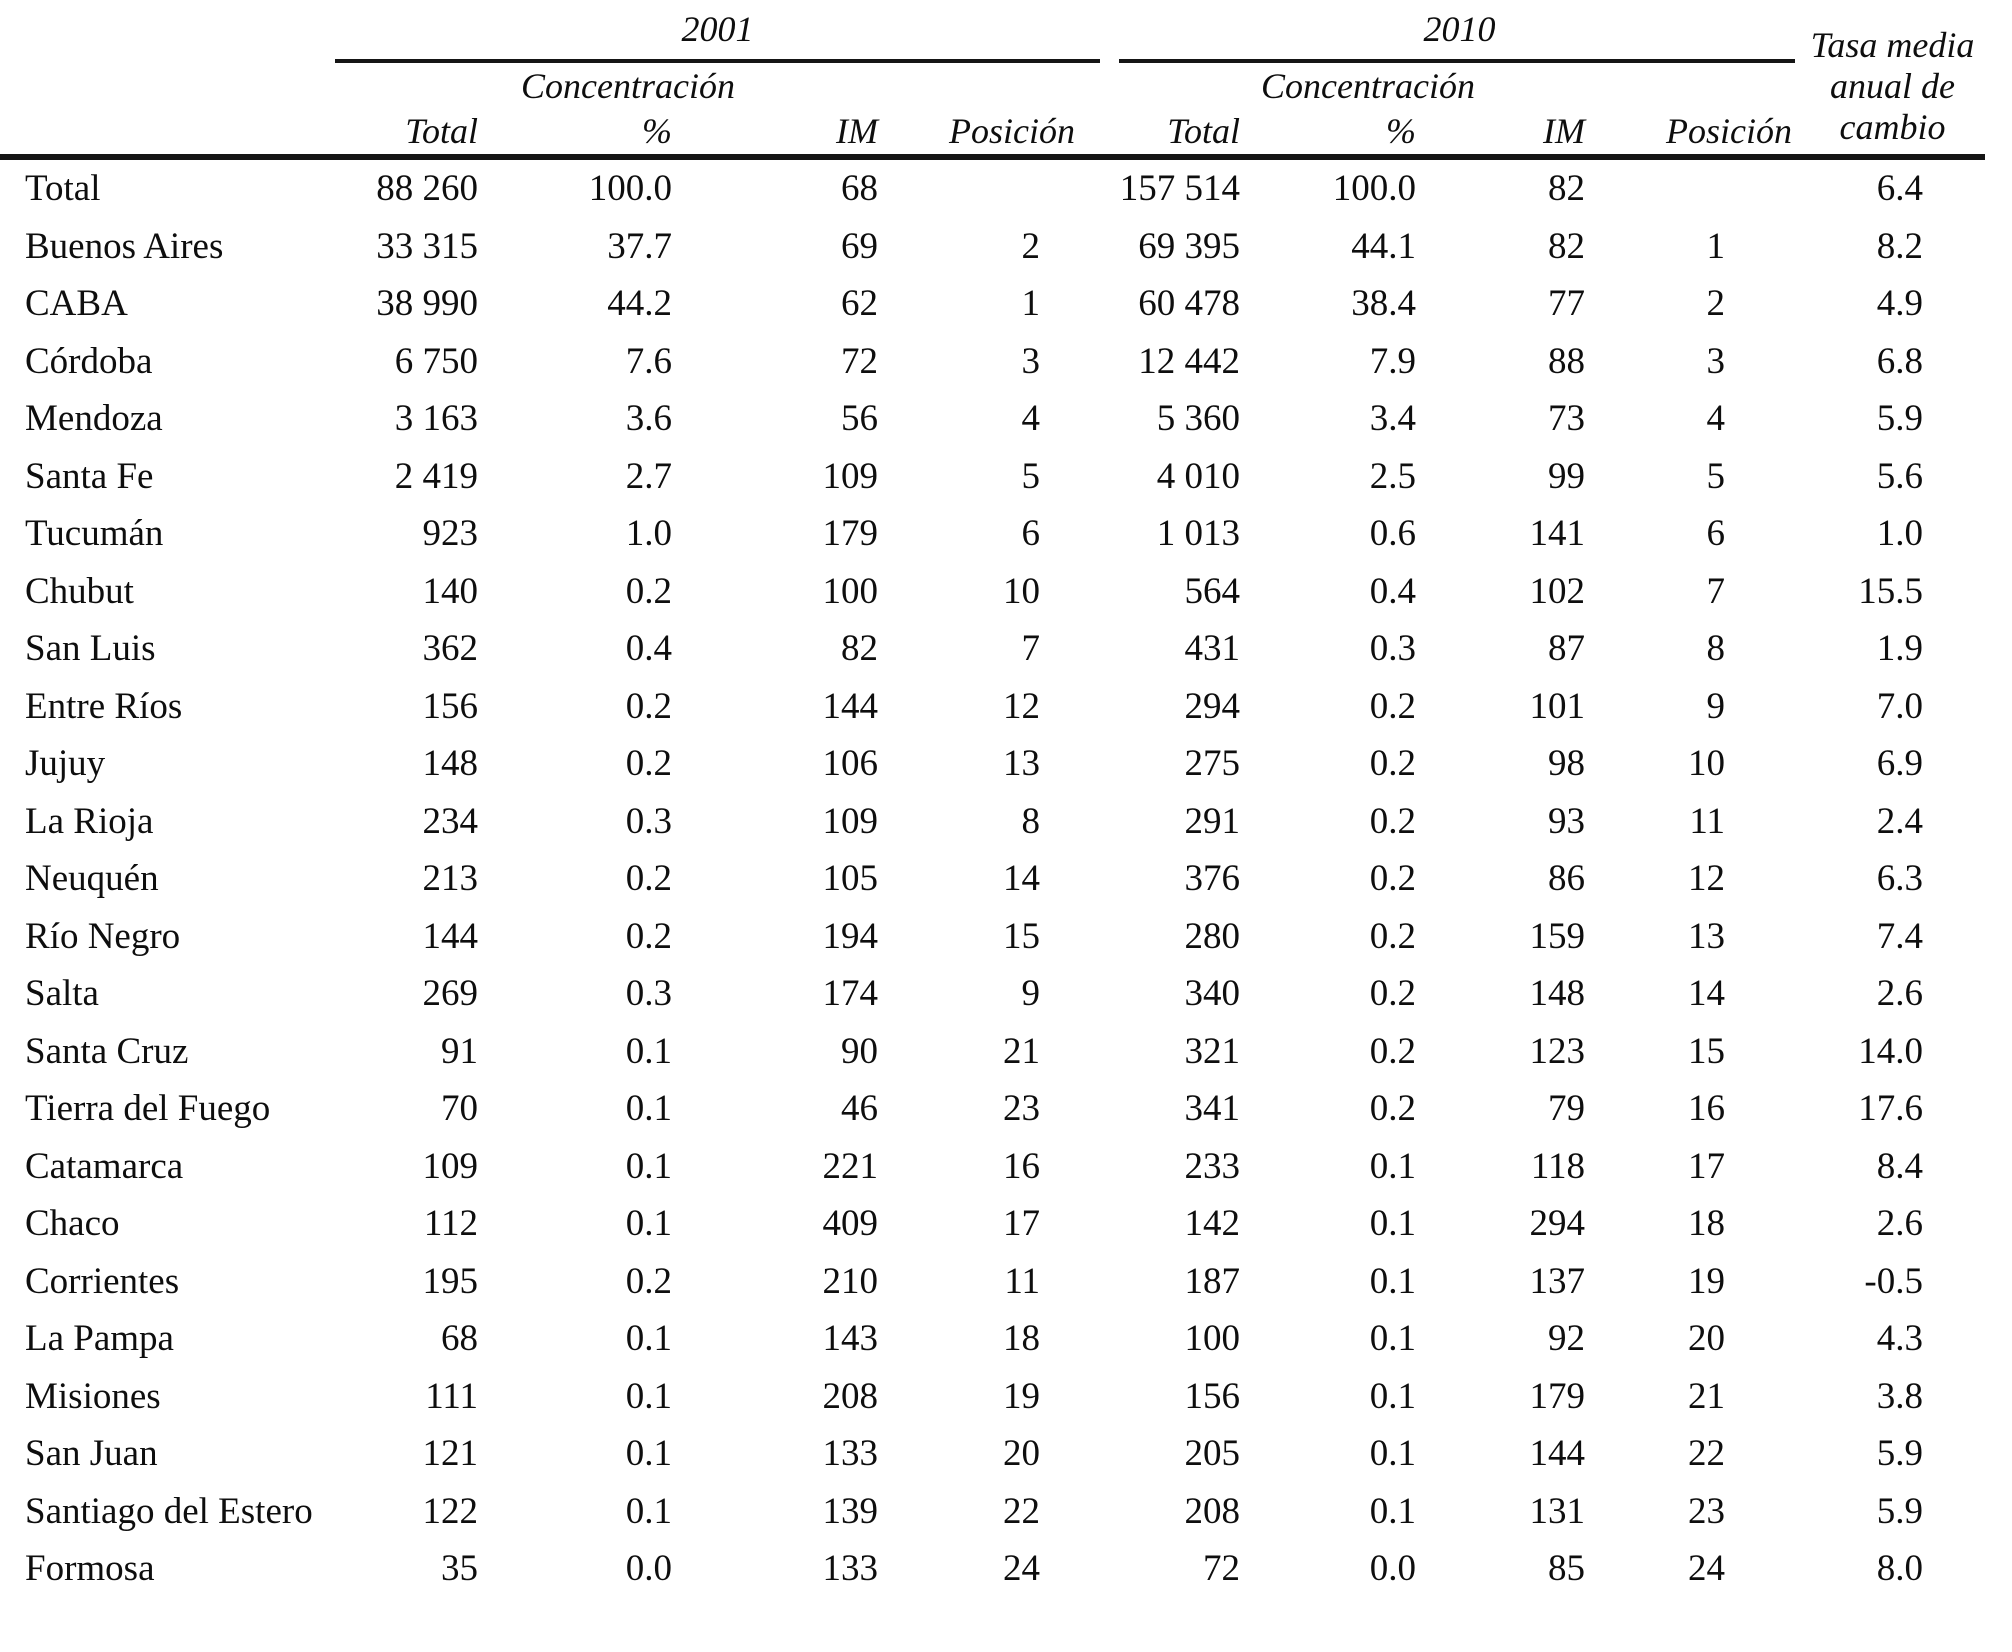 The width and height of the screenshot is (2012, 1652). I want to click on value-cell: 6.8, so click(1899, 361).